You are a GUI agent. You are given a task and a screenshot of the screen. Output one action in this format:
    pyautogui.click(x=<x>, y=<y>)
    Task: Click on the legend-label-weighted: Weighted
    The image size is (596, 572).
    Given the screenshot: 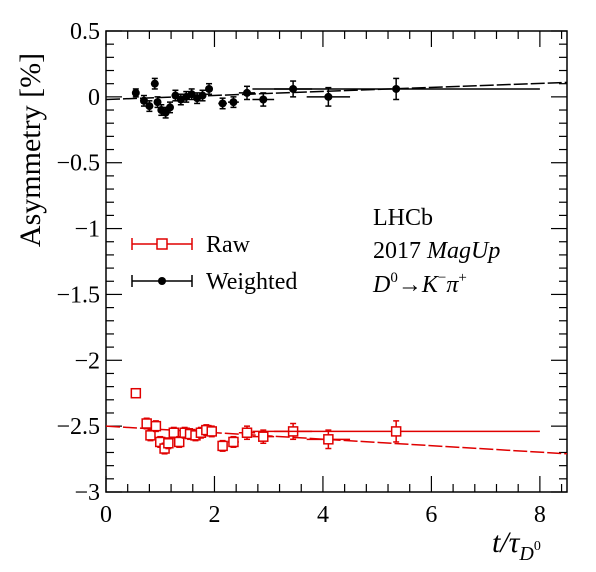 What is the action you would take?
    pyautogui.click(x=251, y=282)
    